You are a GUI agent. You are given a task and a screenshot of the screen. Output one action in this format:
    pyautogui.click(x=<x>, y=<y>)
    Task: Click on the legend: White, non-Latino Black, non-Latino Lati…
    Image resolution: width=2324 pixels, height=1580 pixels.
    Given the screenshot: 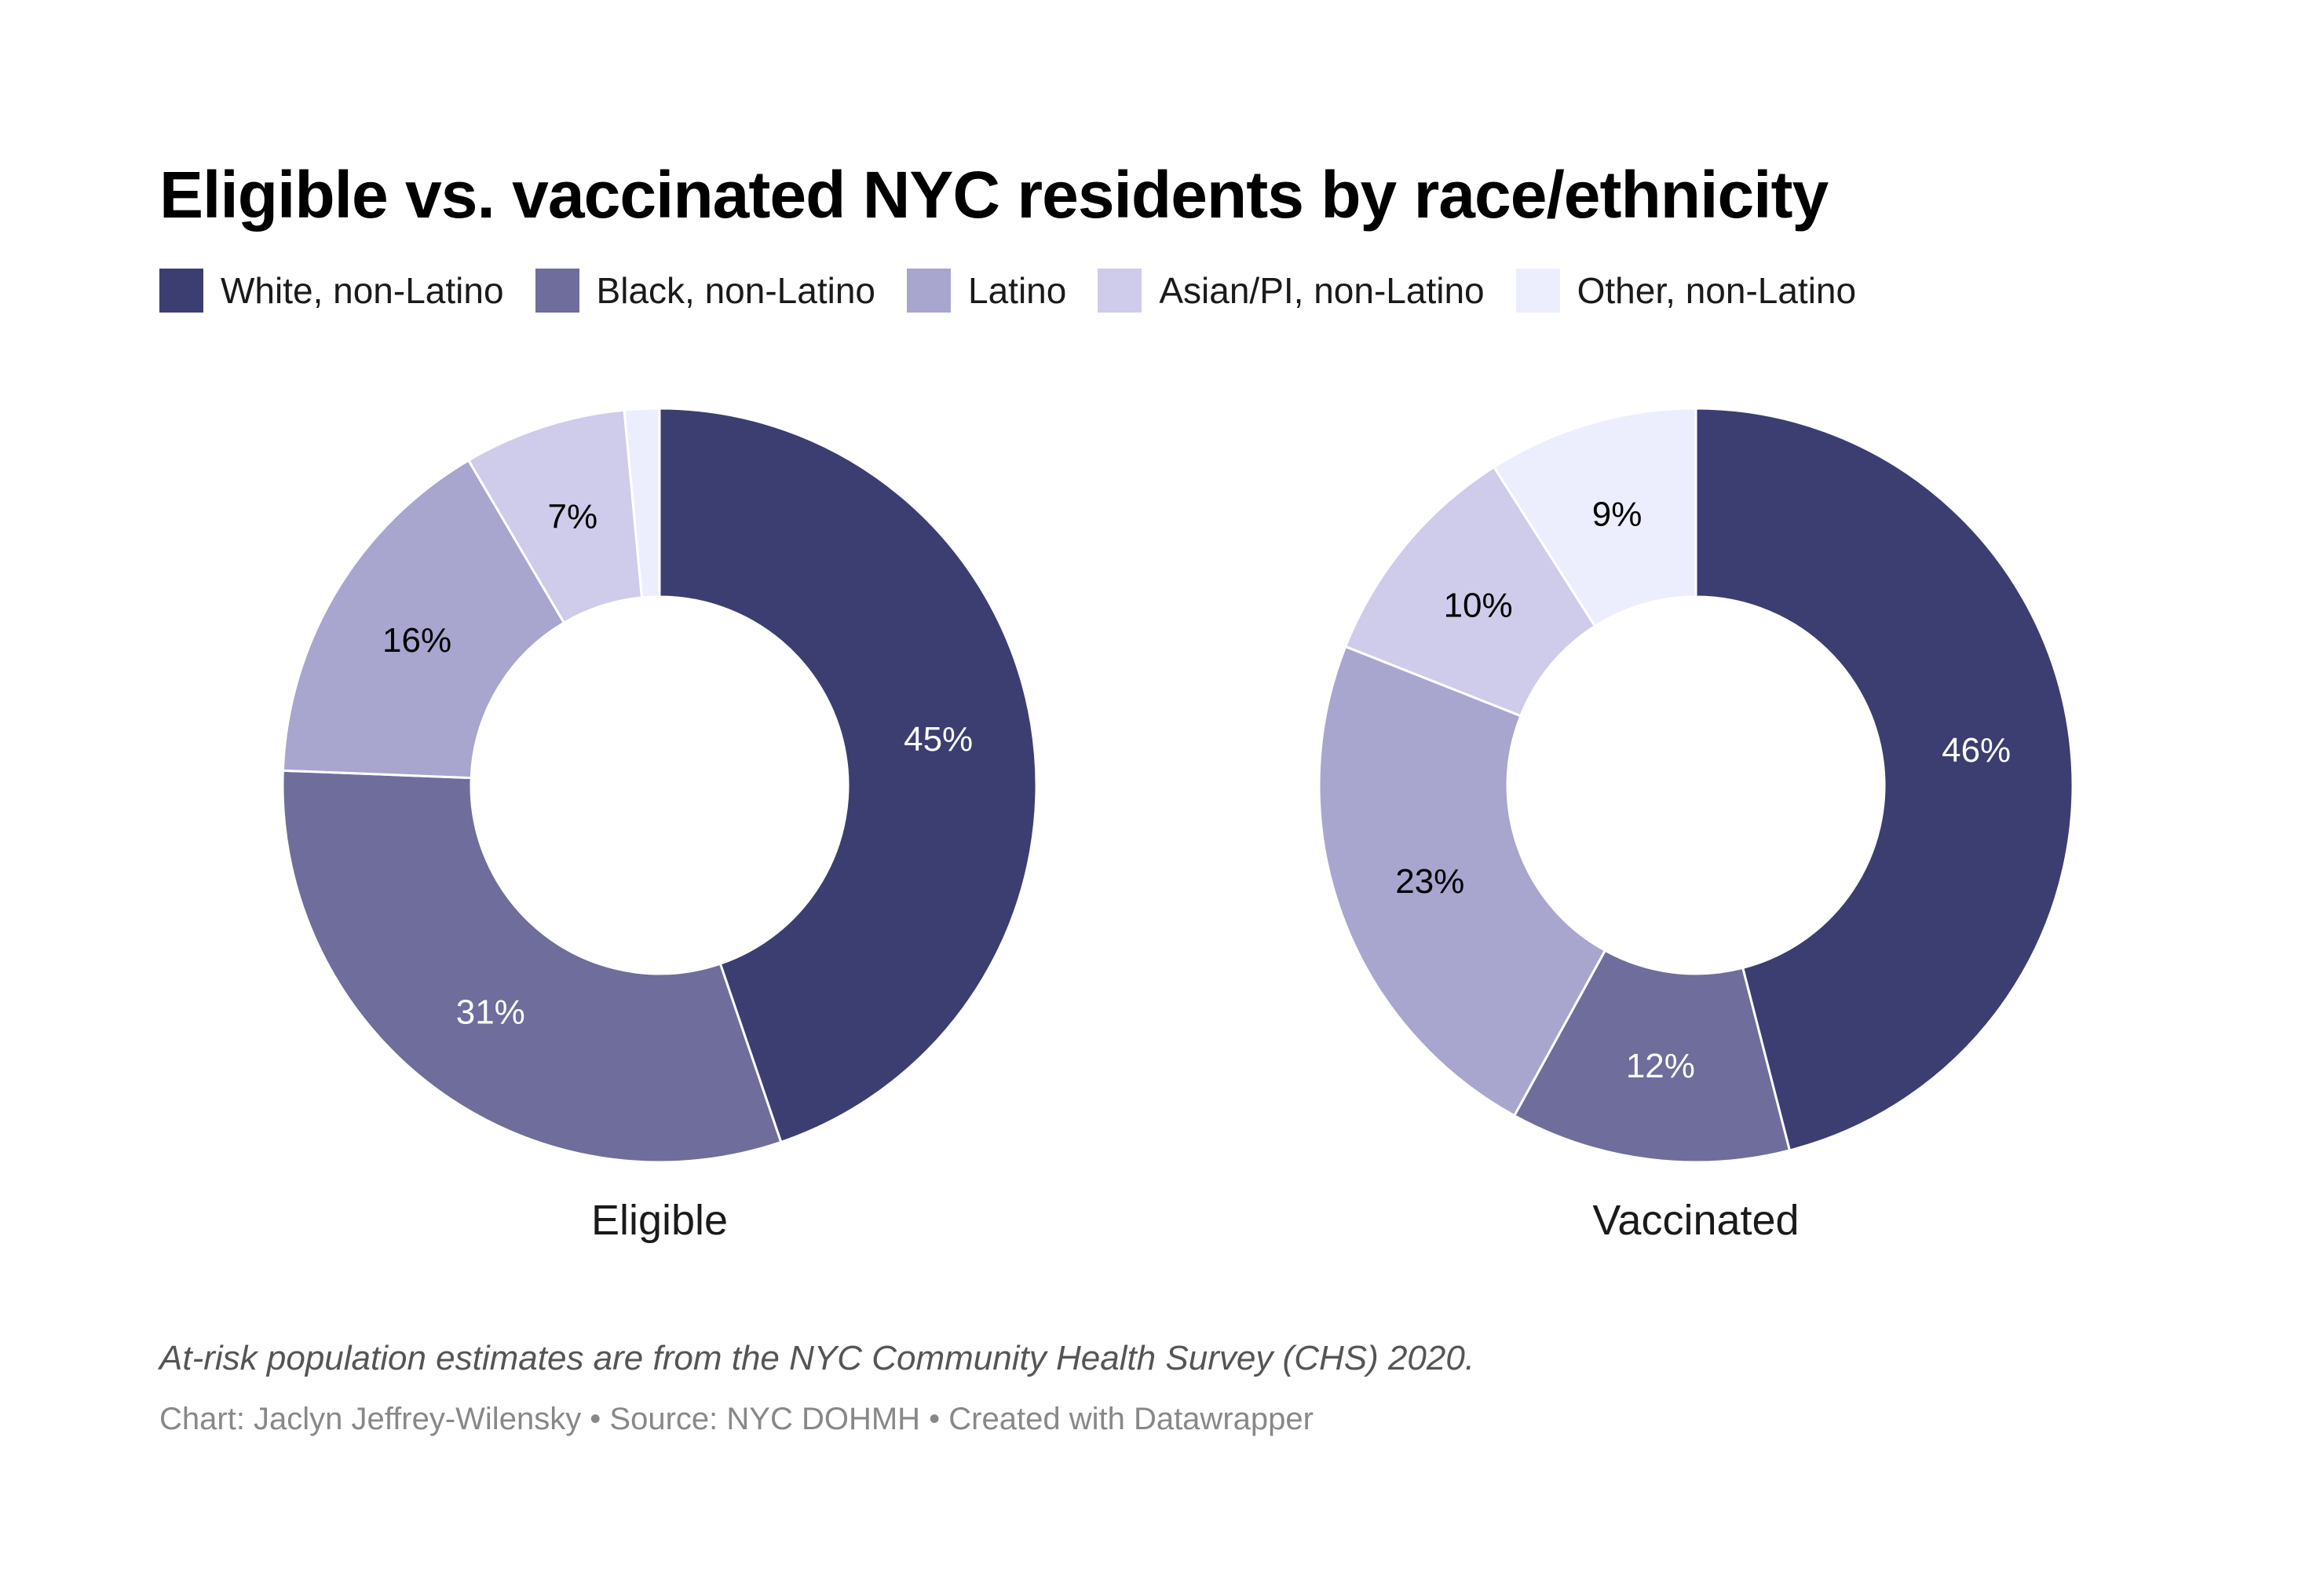 What is the action you would take?
    pyautogui.click(x=1023, y=291)
    